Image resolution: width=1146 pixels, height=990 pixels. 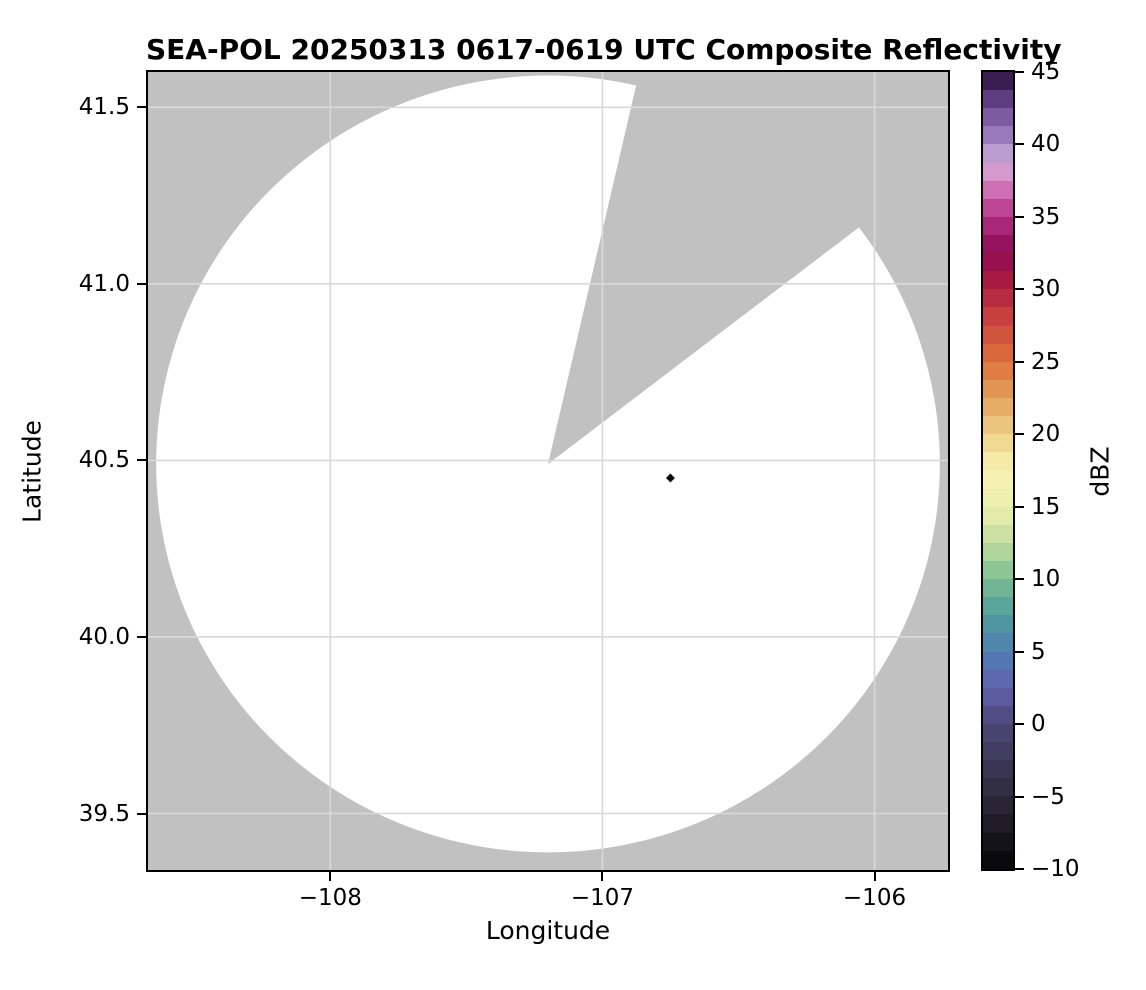 What do you see at coordinates (1046, 361) in the screenshot?
I see `colorbar-tick-label: 25` at bounding box center [1046, 361].